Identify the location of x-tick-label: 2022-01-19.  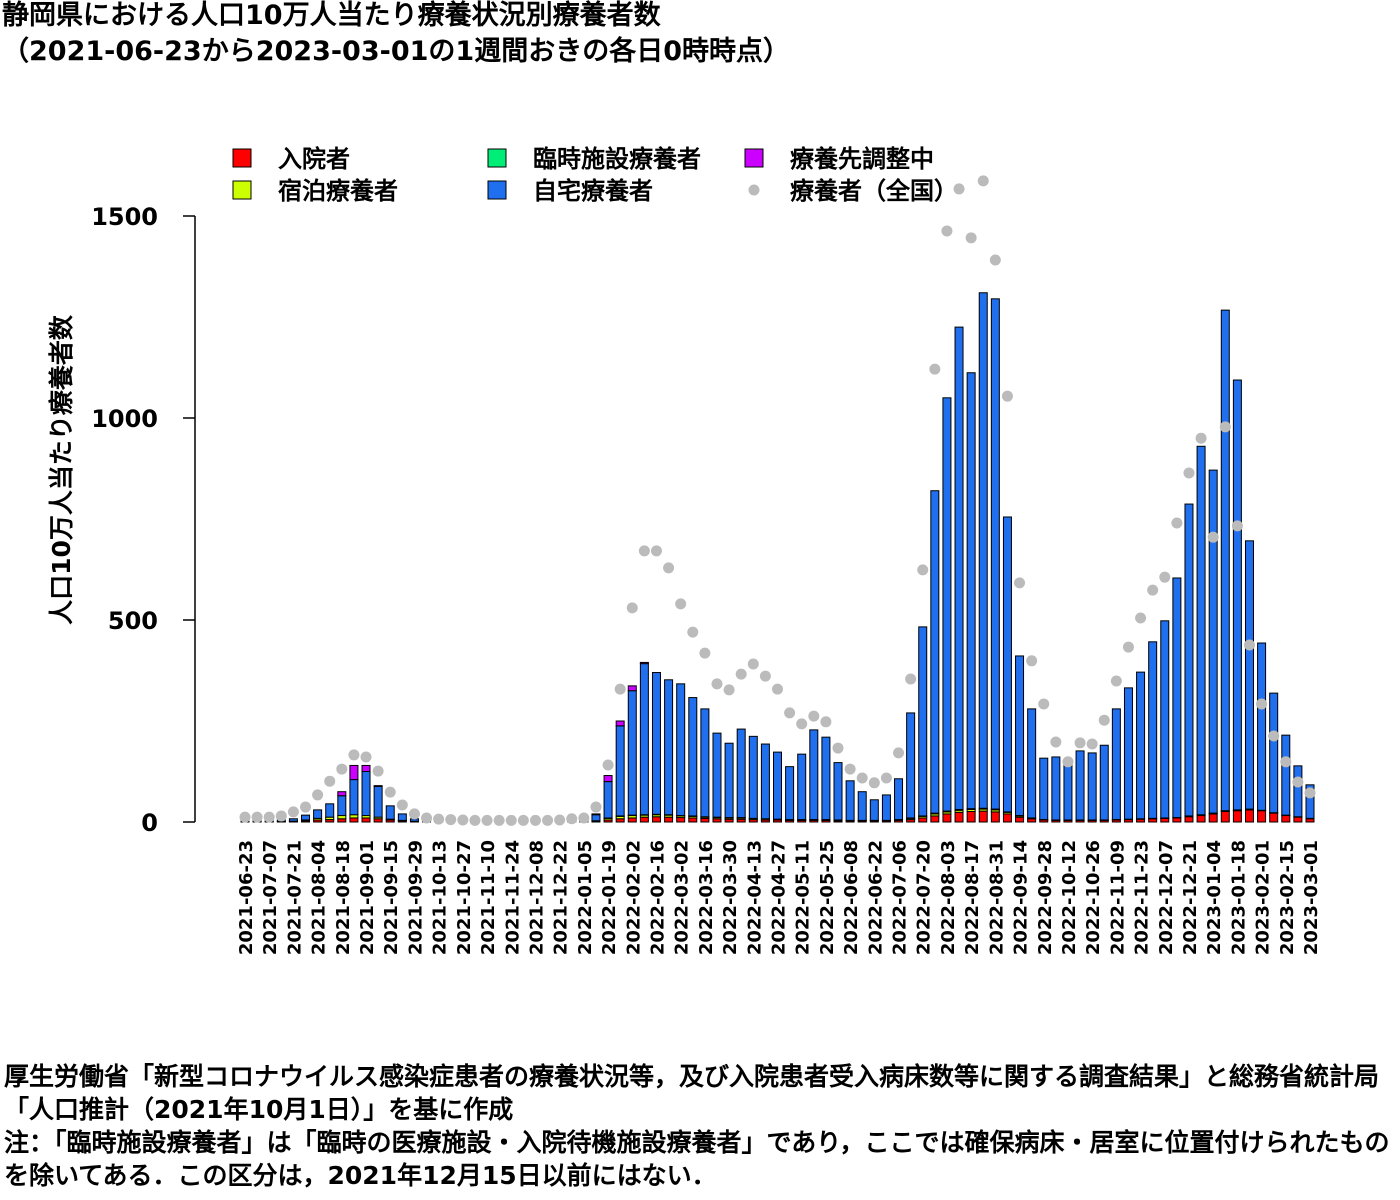
(609, 897).